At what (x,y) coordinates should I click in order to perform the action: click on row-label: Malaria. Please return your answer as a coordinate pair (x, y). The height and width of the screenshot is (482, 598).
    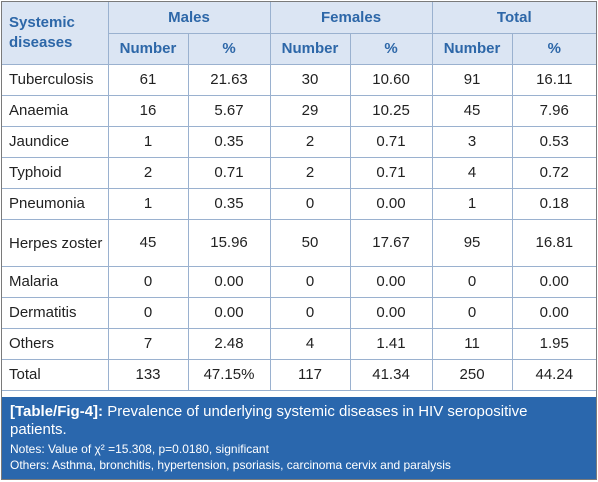
    Looking at the image, I should click on (55, 282).